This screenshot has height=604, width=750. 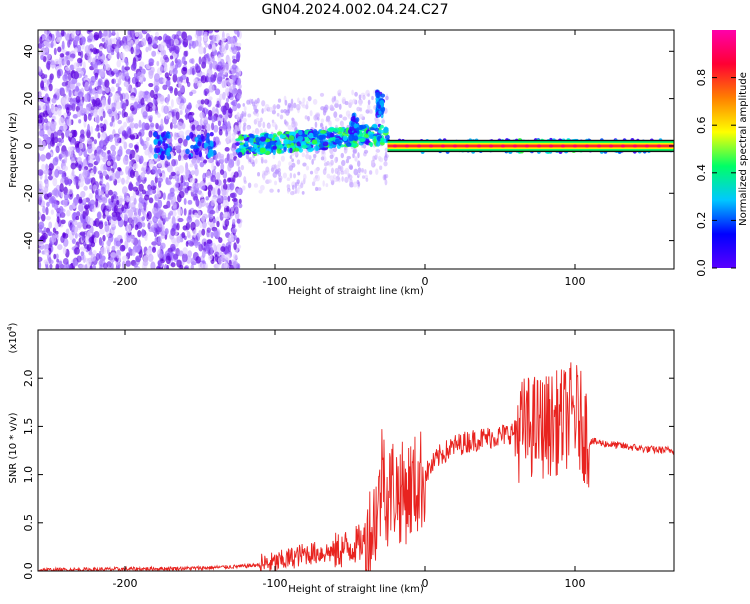 What do you see at coordinates (575, 281) in the screenshot?
I see `x-tick-label: 100` at bounding box center [575, 281].